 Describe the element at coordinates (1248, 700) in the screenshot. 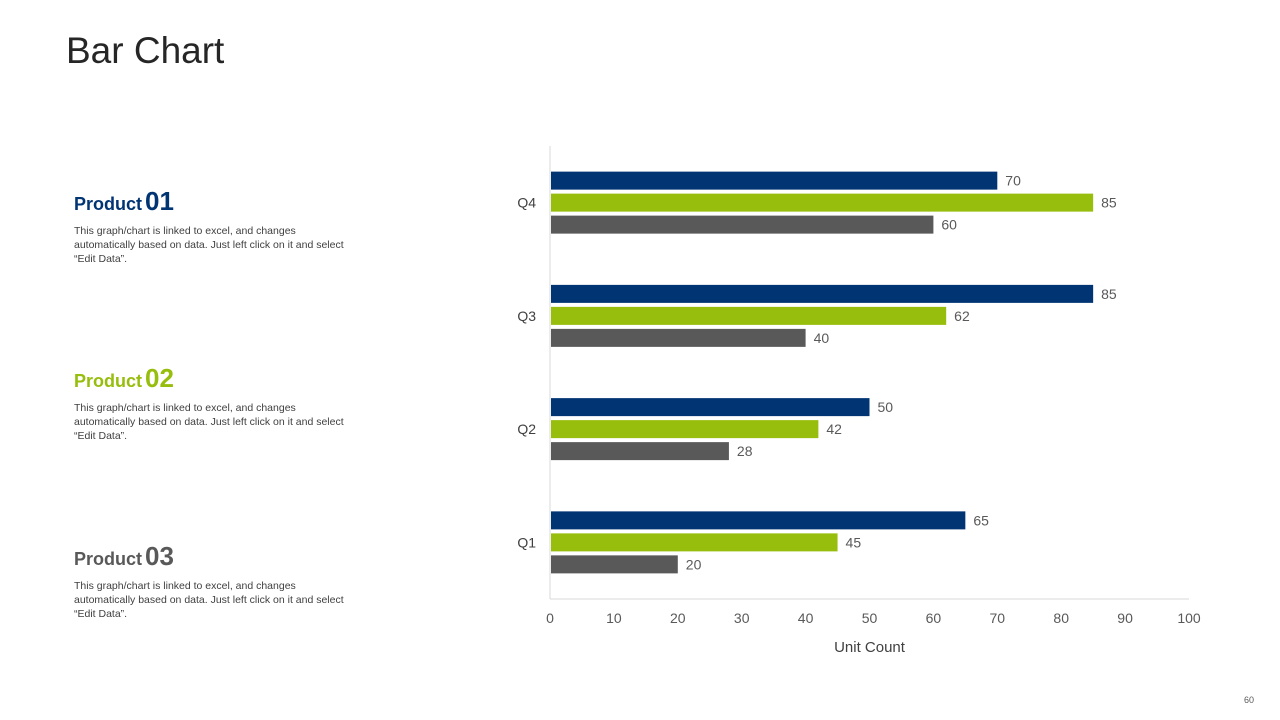

I see `page-number: 60` at that location.